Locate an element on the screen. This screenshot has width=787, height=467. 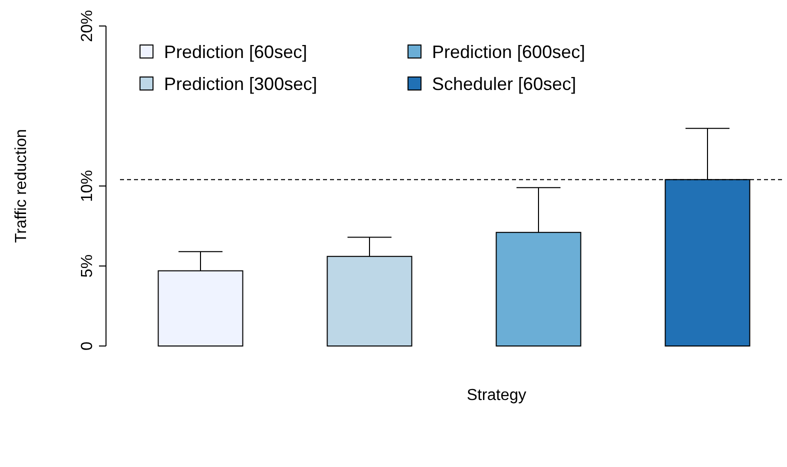
y-tick-label: 0 is located at coordinates (87, 345).